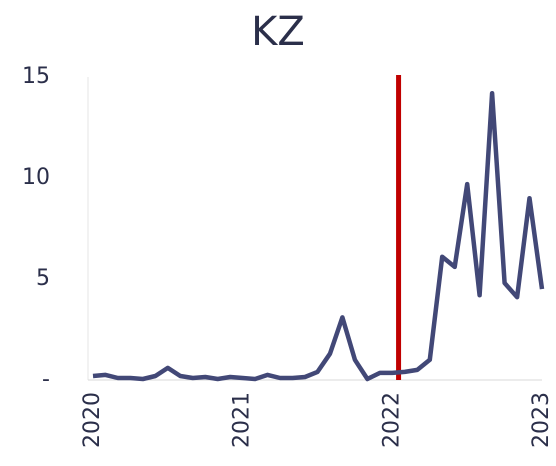  What do you see at coordinates (43, 278) in the screenshot?
I see `y-tick-label: 5` at bounding box center [43, 278].